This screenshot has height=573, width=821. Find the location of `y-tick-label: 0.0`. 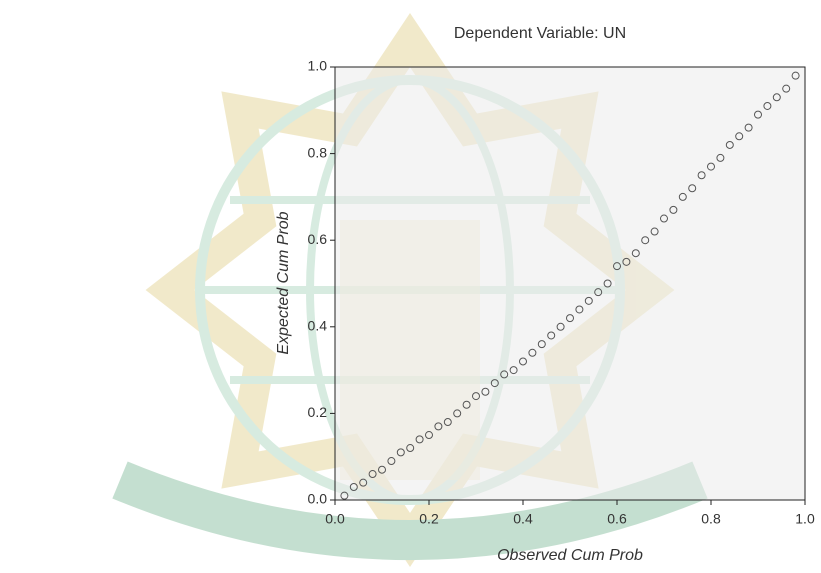

y-tick-label: 0.0 is located at coordinates (318, 499).